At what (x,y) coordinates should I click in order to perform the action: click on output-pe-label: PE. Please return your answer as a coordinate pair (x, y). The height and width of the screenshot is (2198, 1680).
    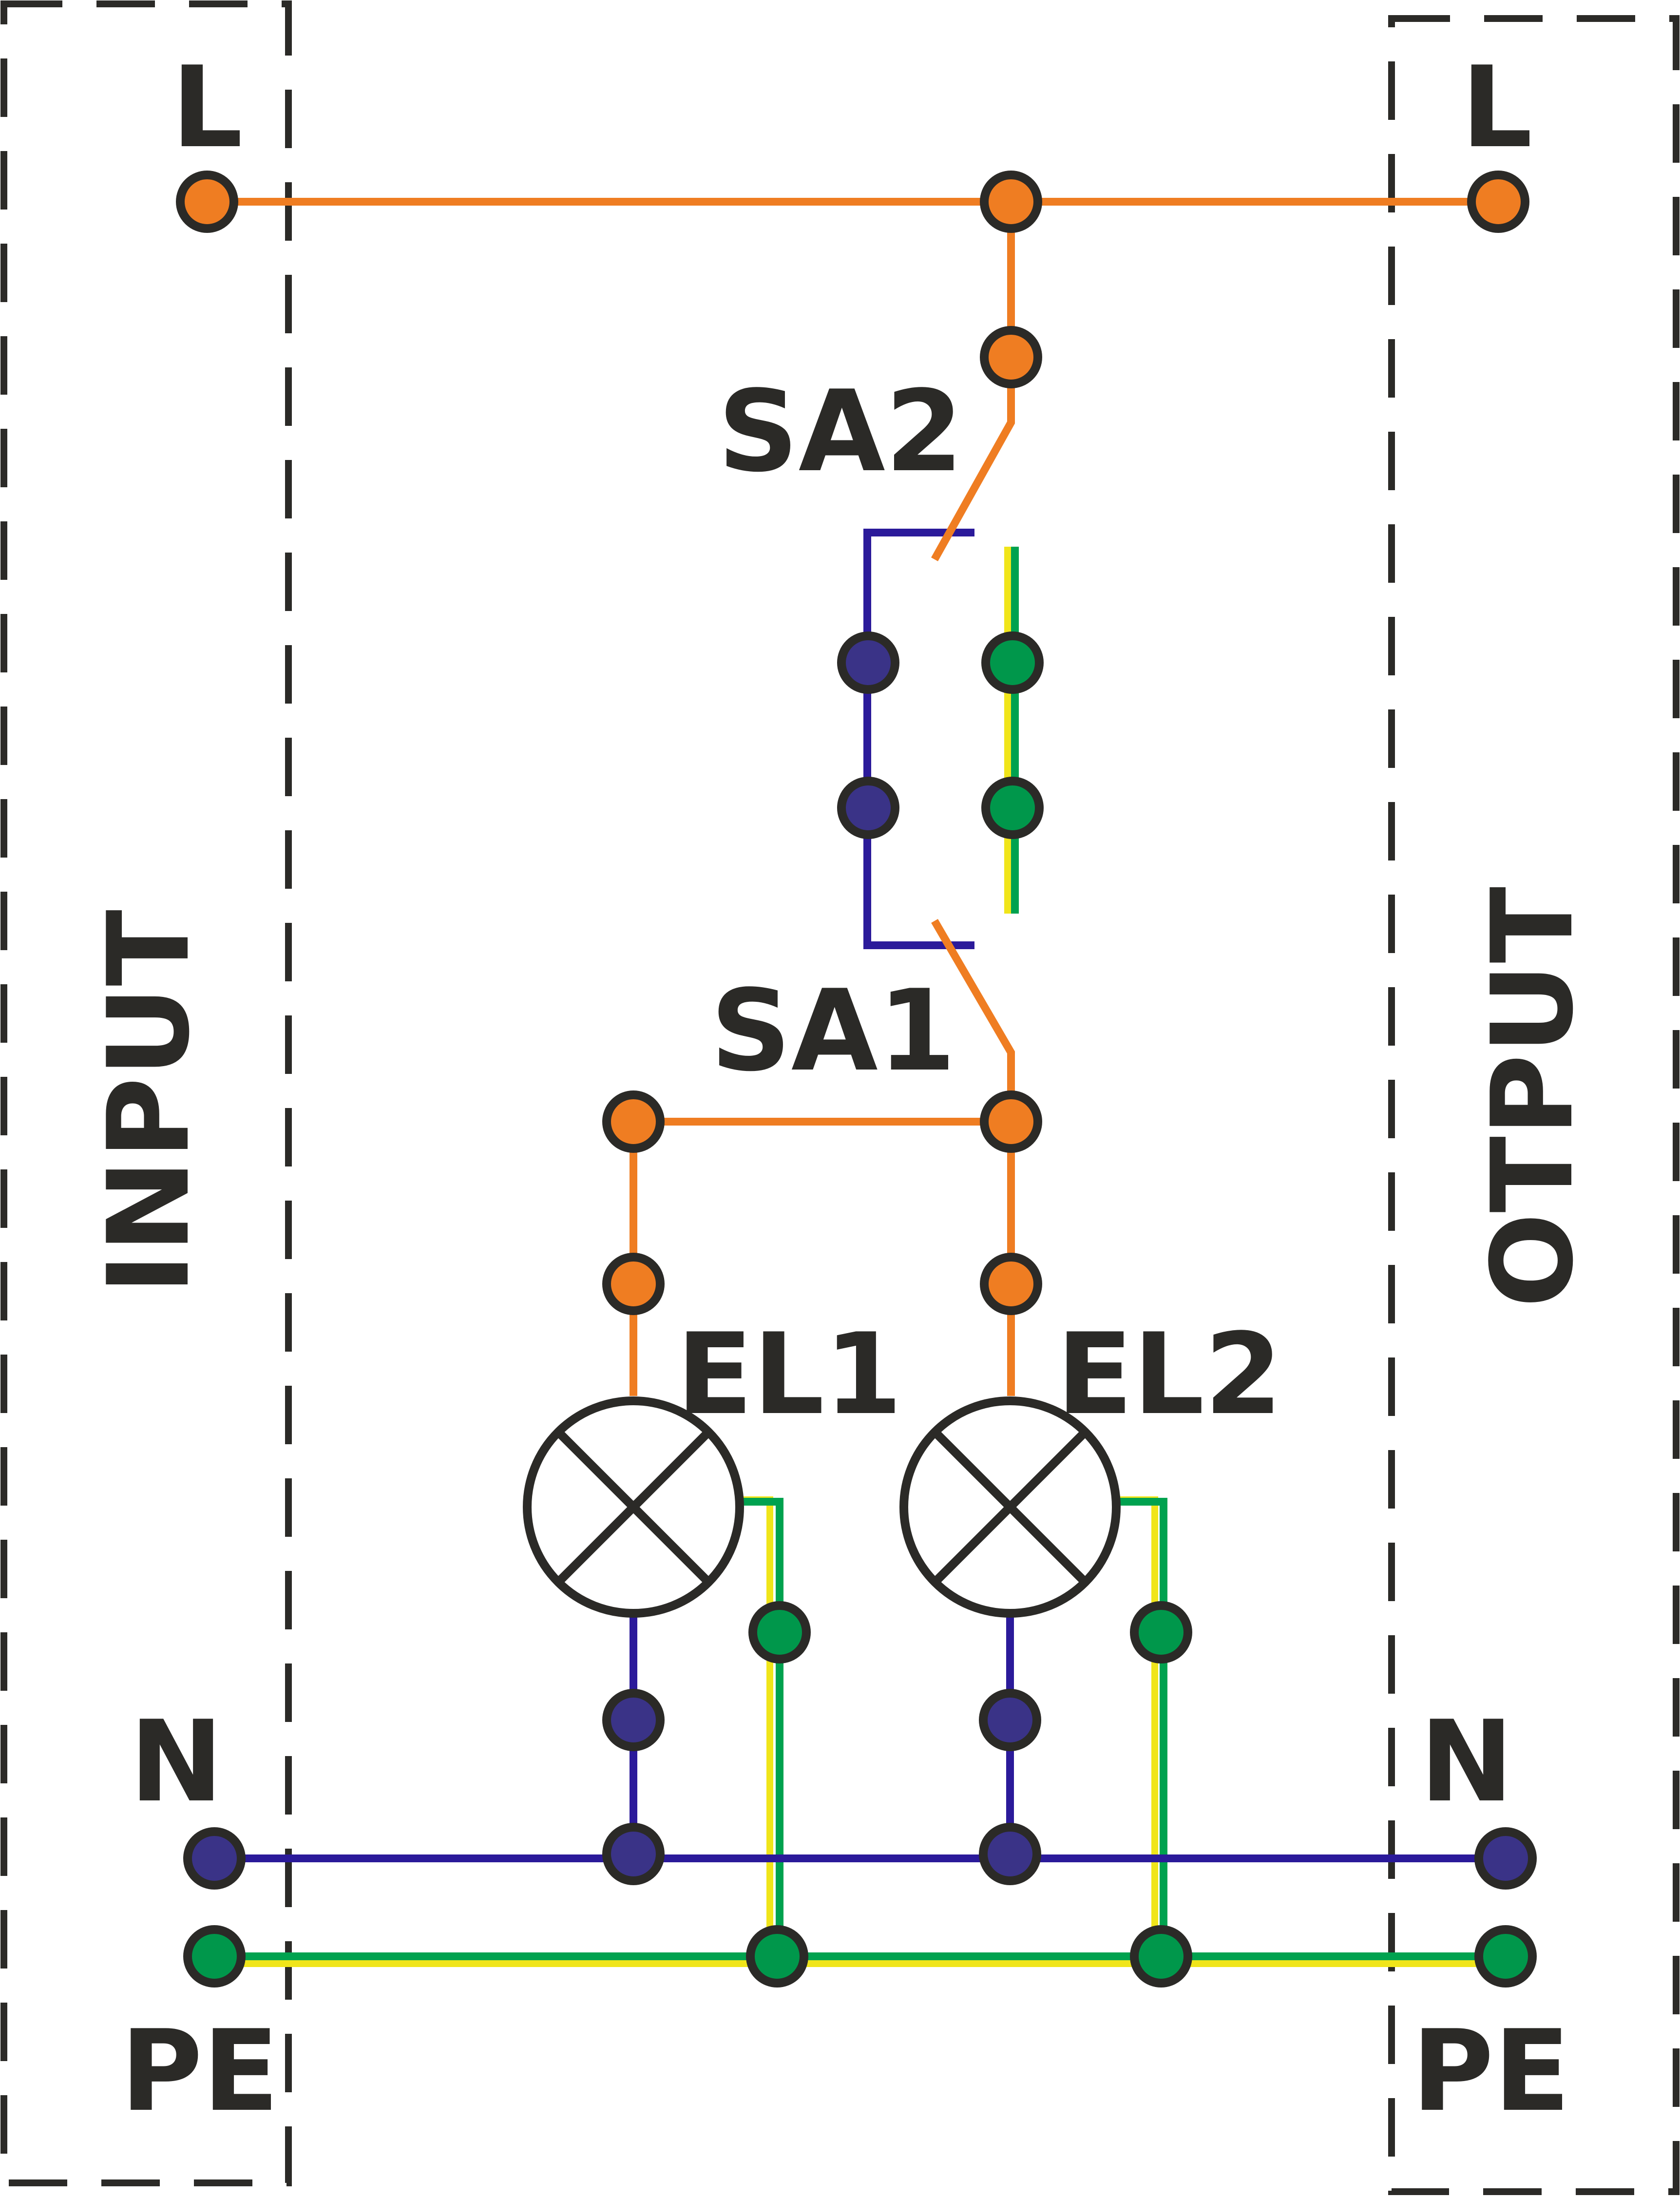
    Looking at the image, I should click on (1491, 2072).